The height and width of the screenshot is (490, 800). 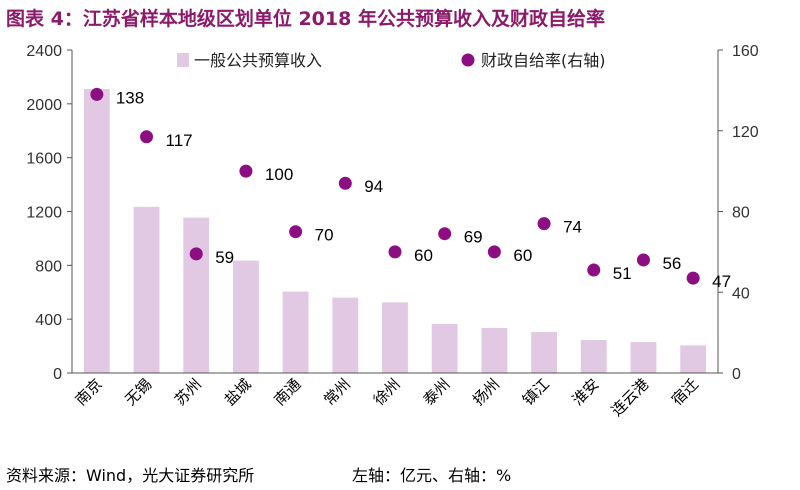 What do you see at coordinates (130, 97) in the screenshot?
I see `data-label: 138` at bounding box center [130, 97].